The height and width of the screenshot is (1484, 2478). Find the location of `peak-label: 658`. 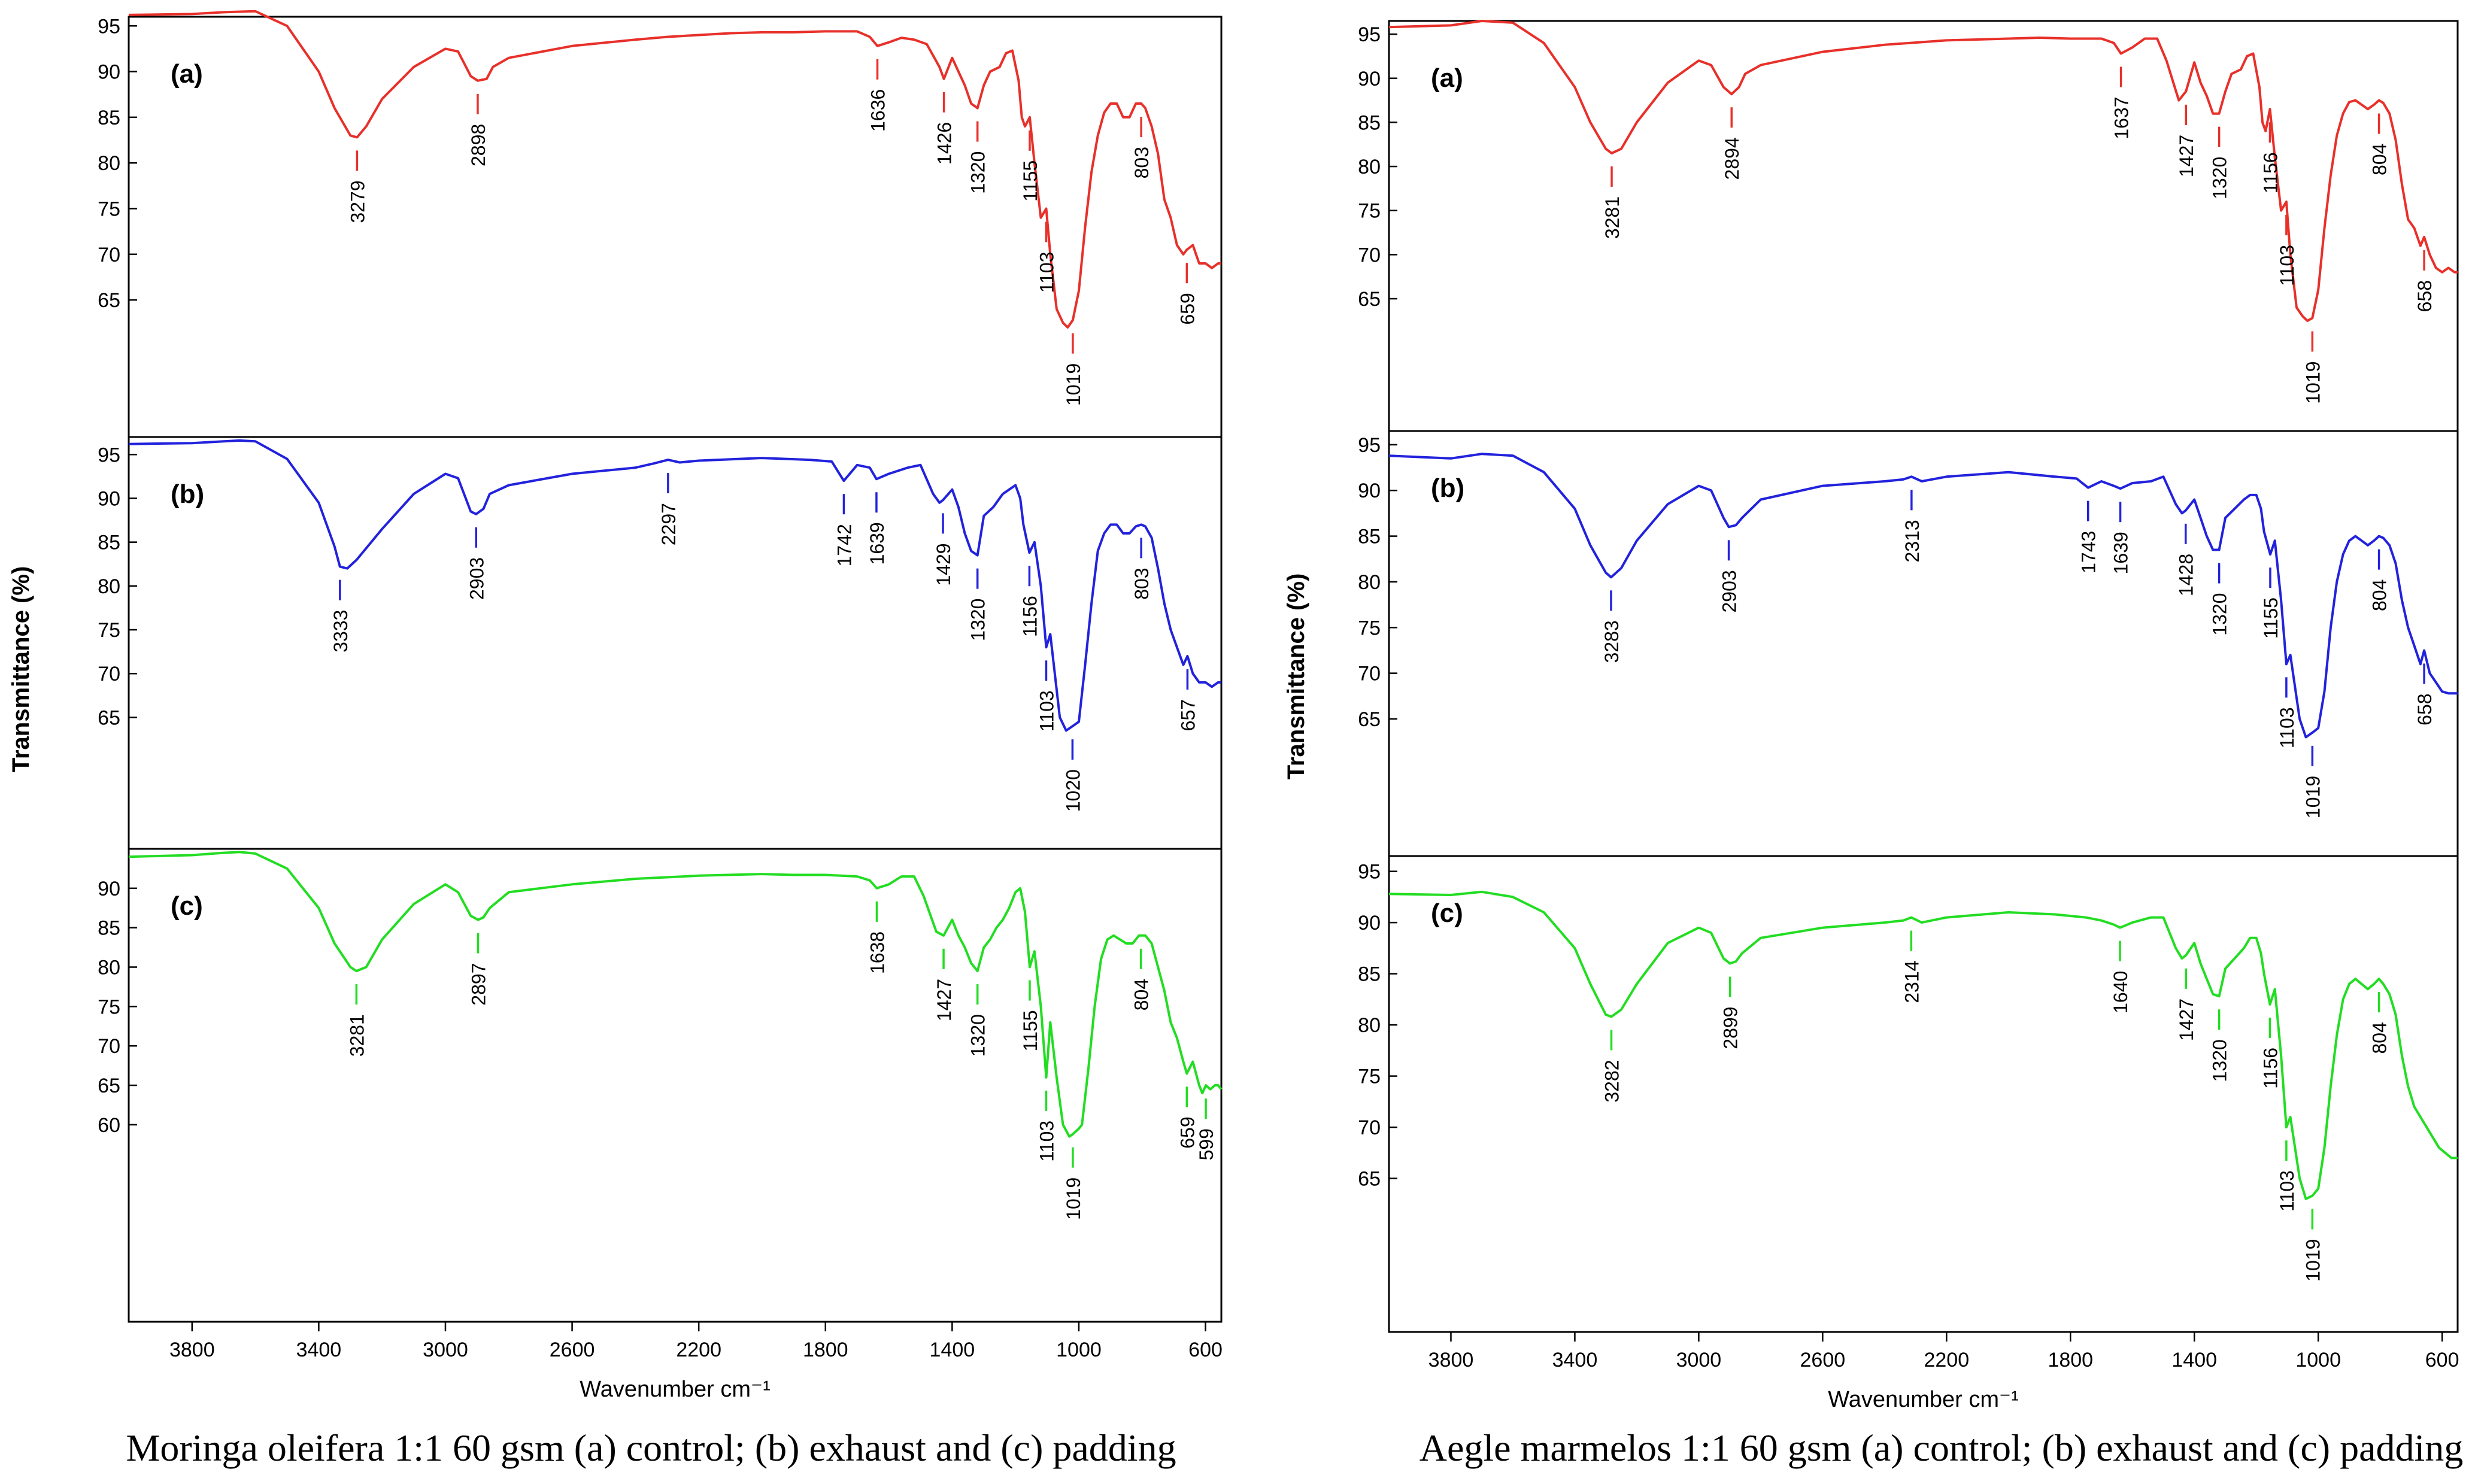

peak-label: 658 is located at coordinates (2424, 709).